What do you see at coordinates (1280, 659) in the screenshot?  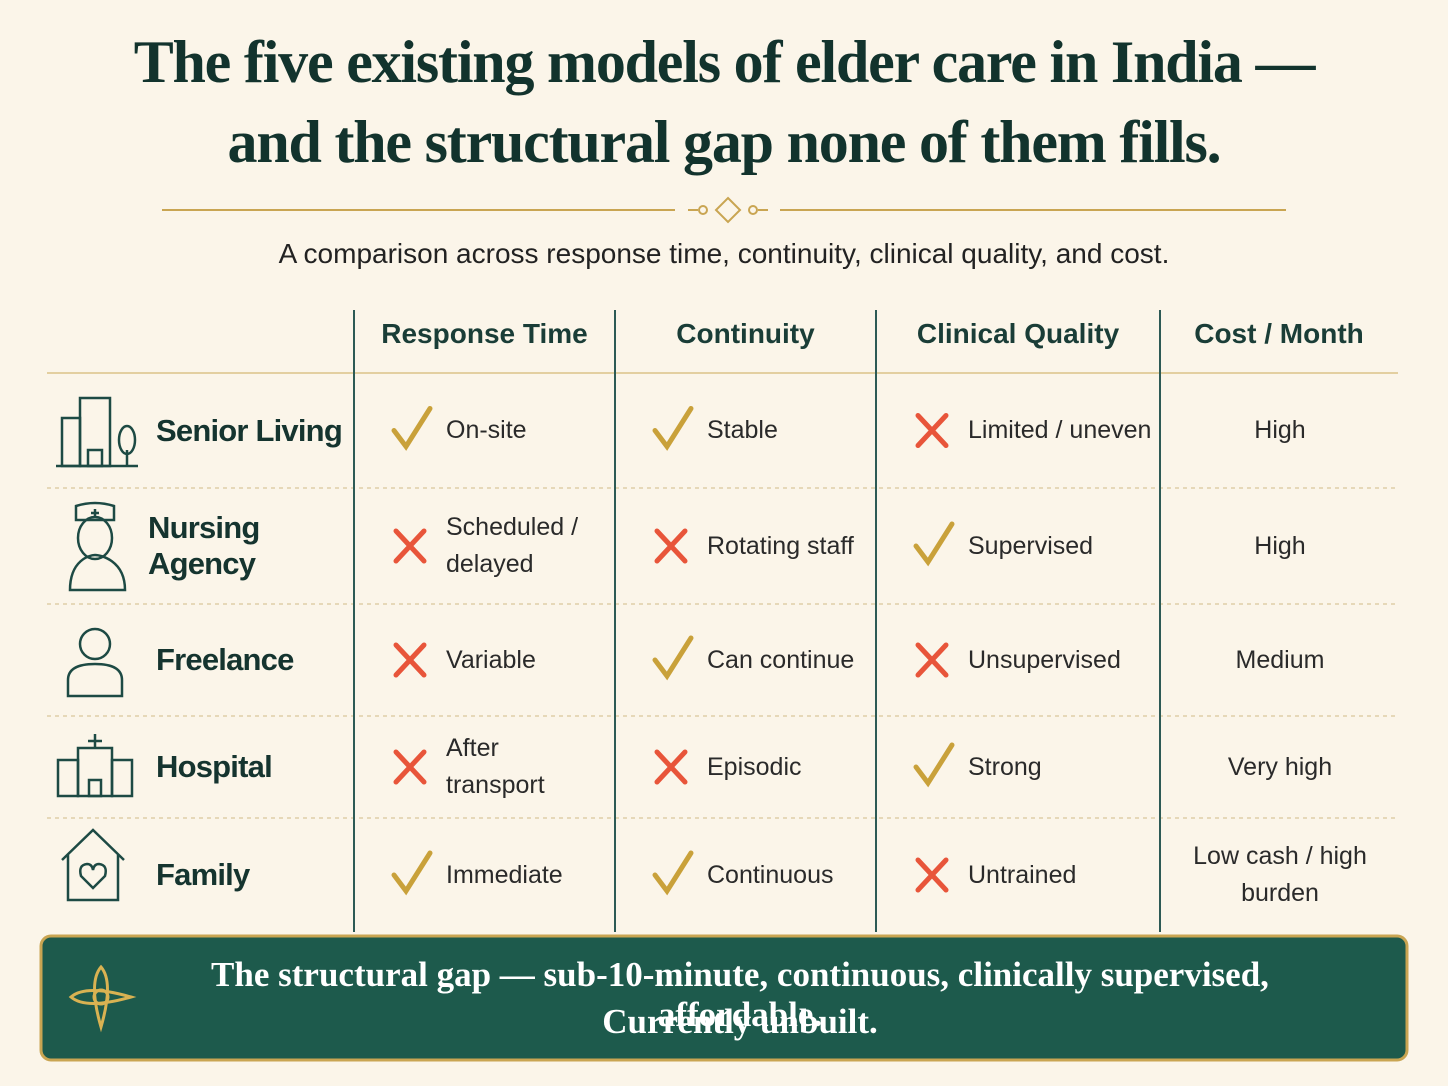 I see `cost-text: Medium` at bounding box center [1280, 659].